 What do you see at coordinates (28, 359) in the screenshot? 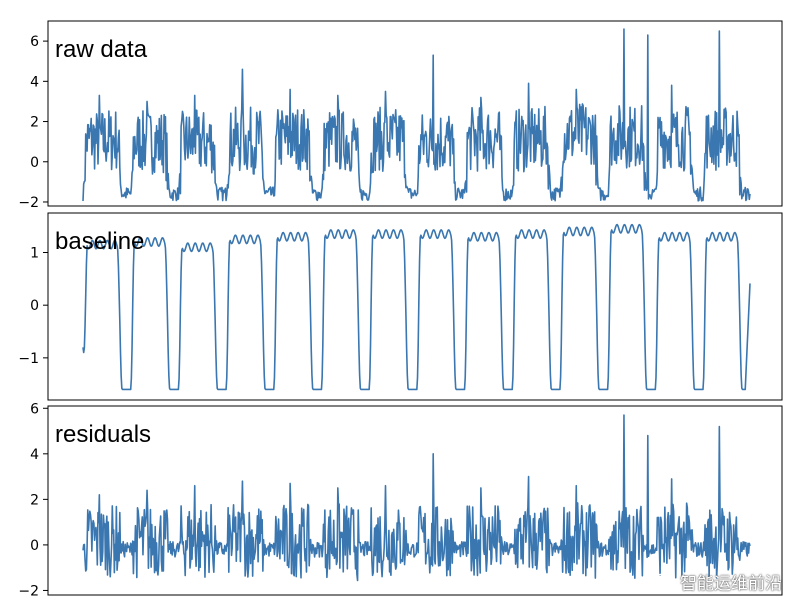
I see `y-tick-label: −1` at bounding box center [28, 359].